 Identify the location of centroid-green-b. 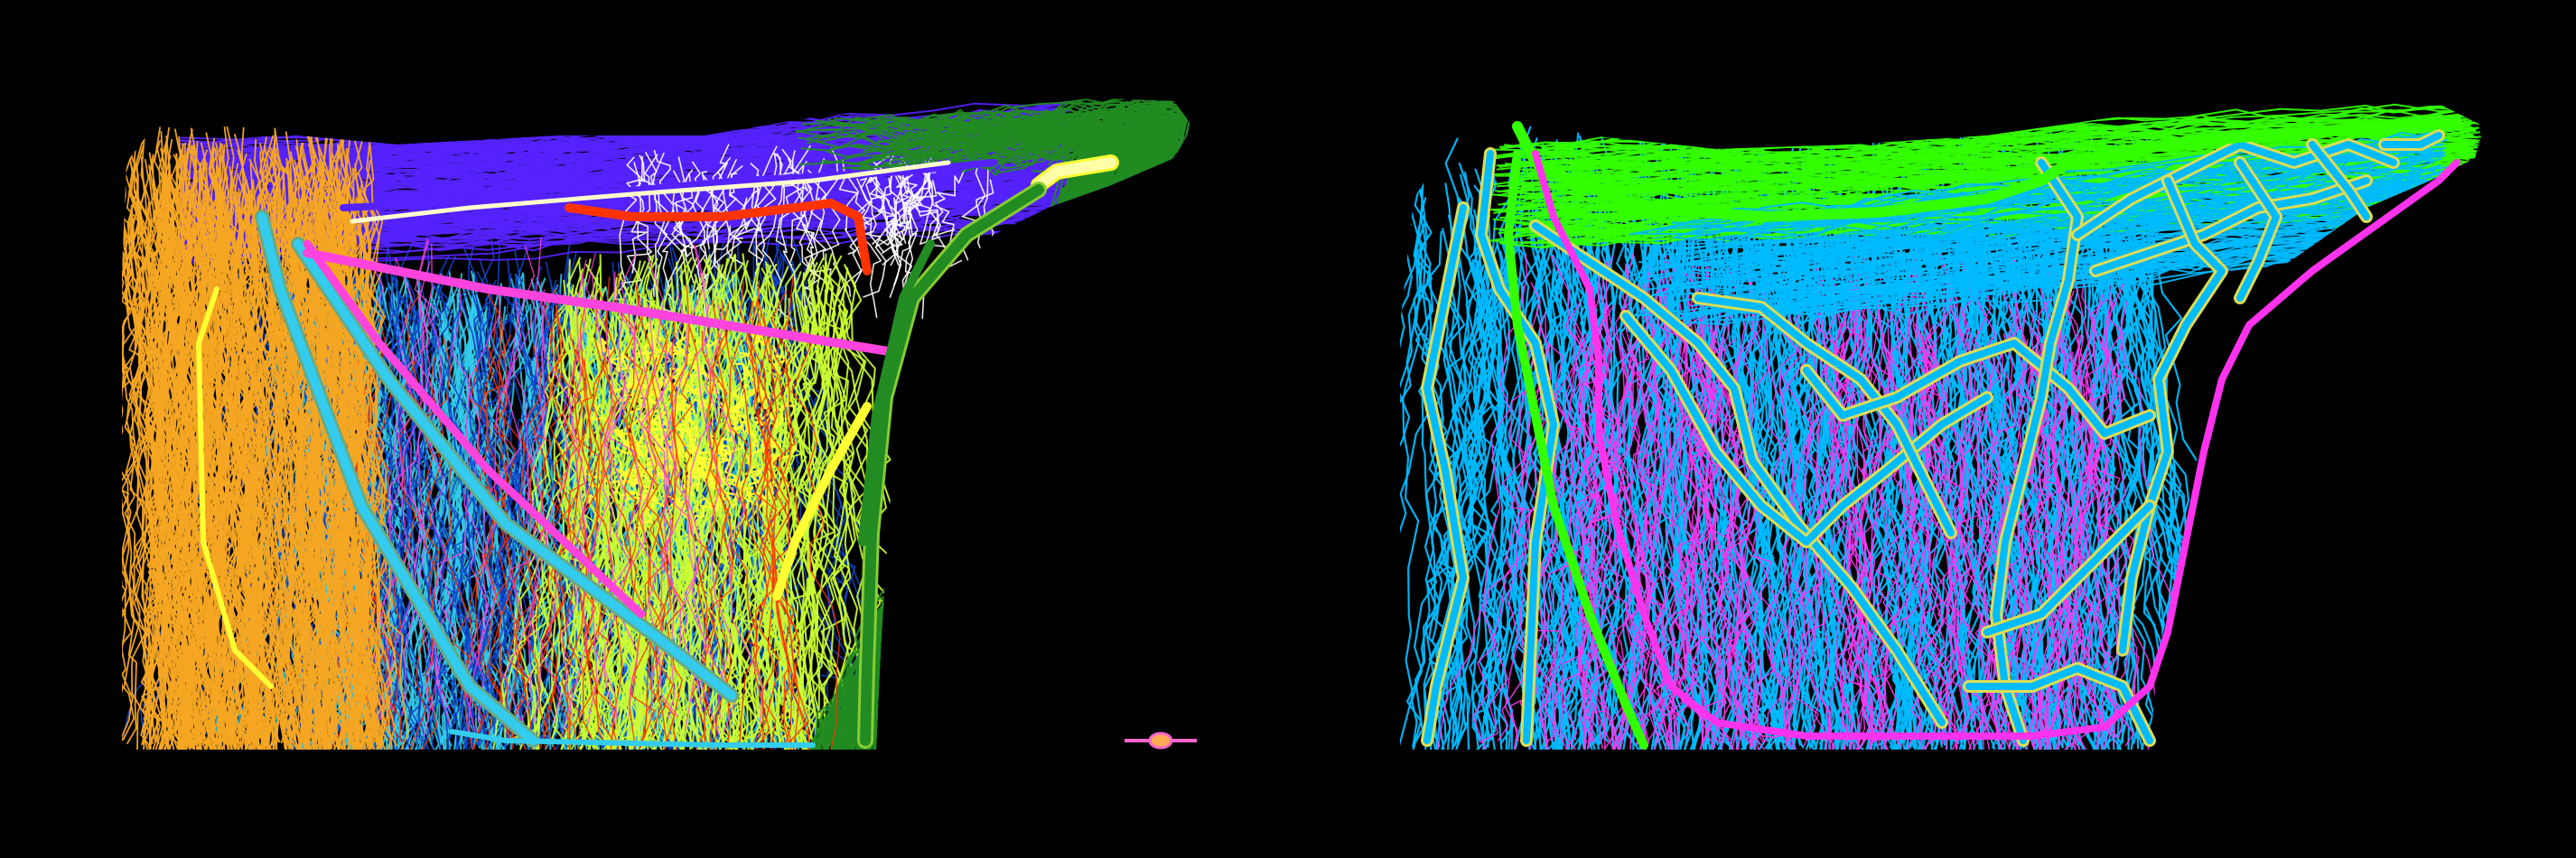
(896, 392).